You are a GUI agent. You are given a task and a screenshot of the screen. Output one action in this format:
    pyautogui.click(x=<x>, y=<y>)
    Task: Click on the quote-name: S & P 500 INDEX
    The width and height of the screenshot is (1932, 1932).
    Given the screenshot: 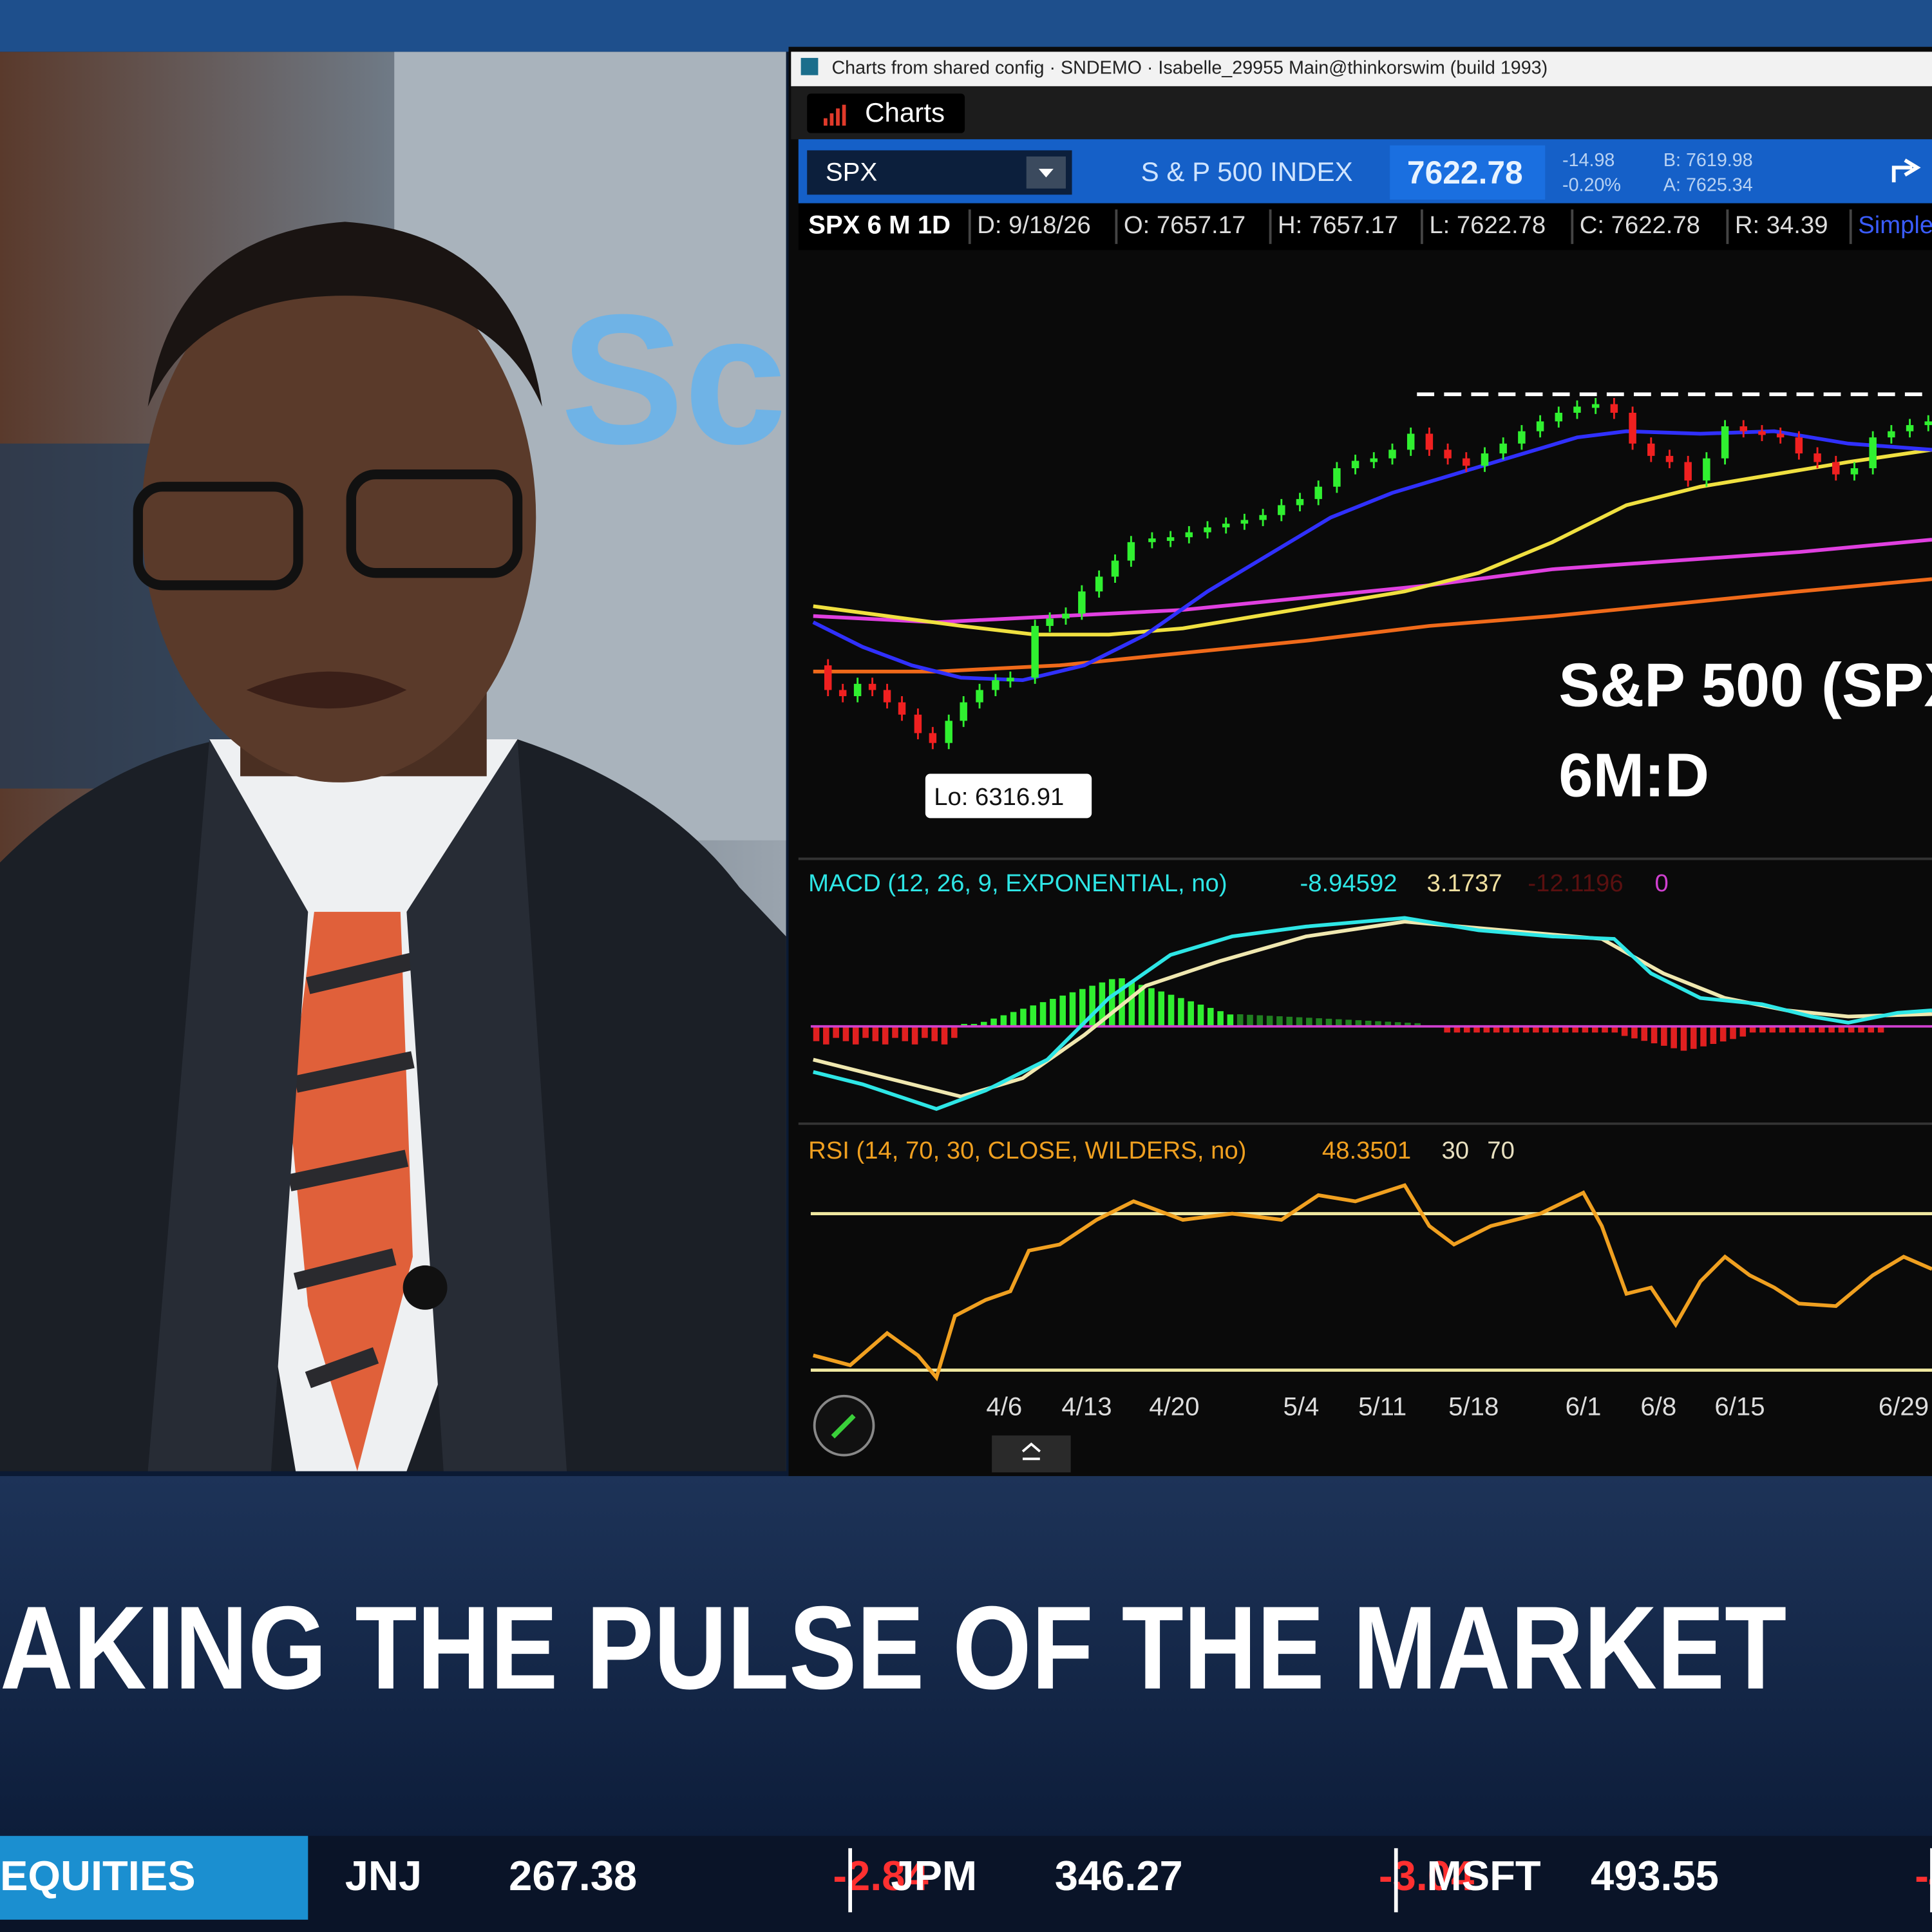 What is the action you would take?
    pyautogui.click(x=1247, y=171)
    